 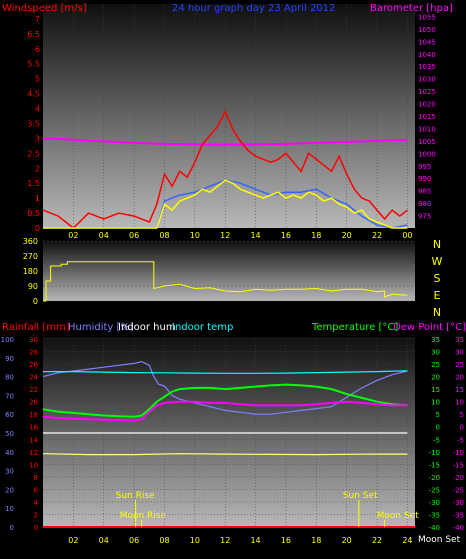 What do you see at coordinates (36, 490) in the screenshot?
I see `rainfall-tick-6: 6` at bounding box center [36, 490].